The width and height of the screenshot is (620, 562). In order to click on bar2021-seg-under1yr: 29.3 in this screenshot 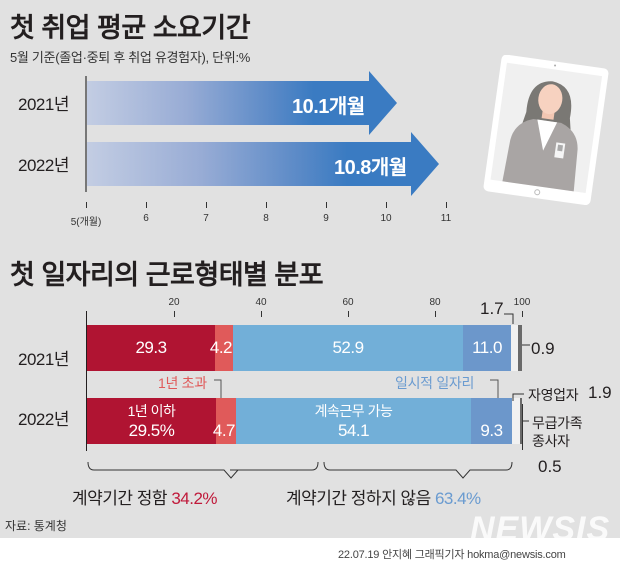, I will do `click(151, 348)`.